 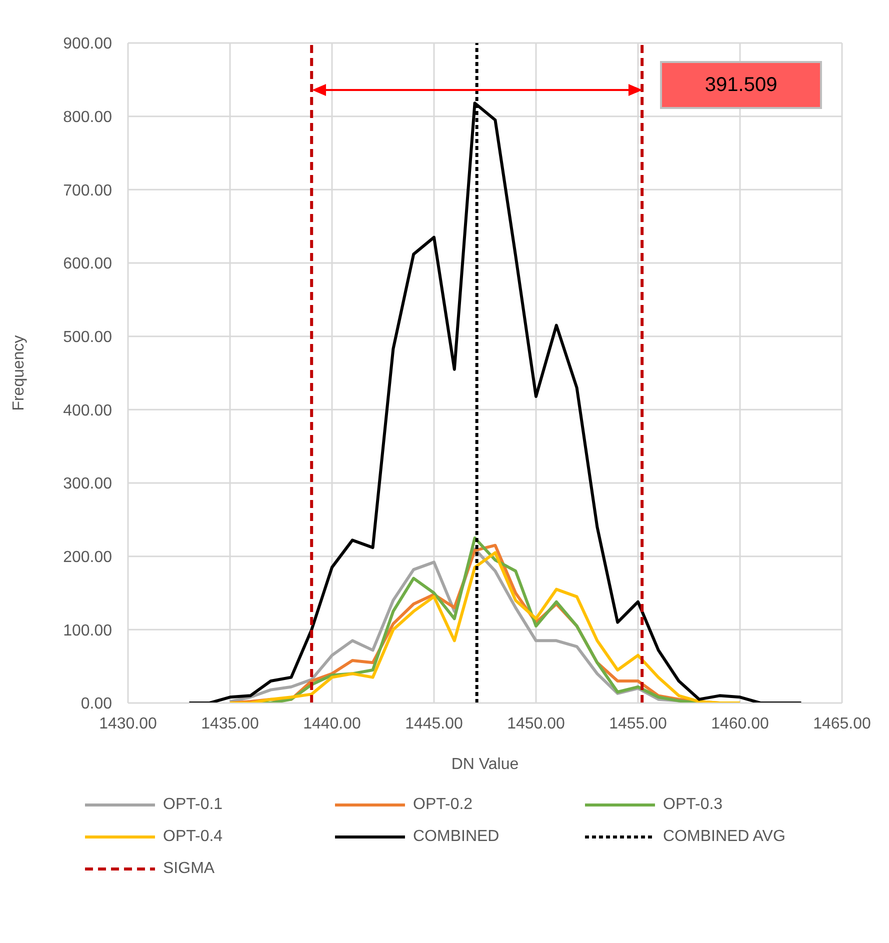 I want to click on y-tick-label: 900.00, so click(x=87, y=44).